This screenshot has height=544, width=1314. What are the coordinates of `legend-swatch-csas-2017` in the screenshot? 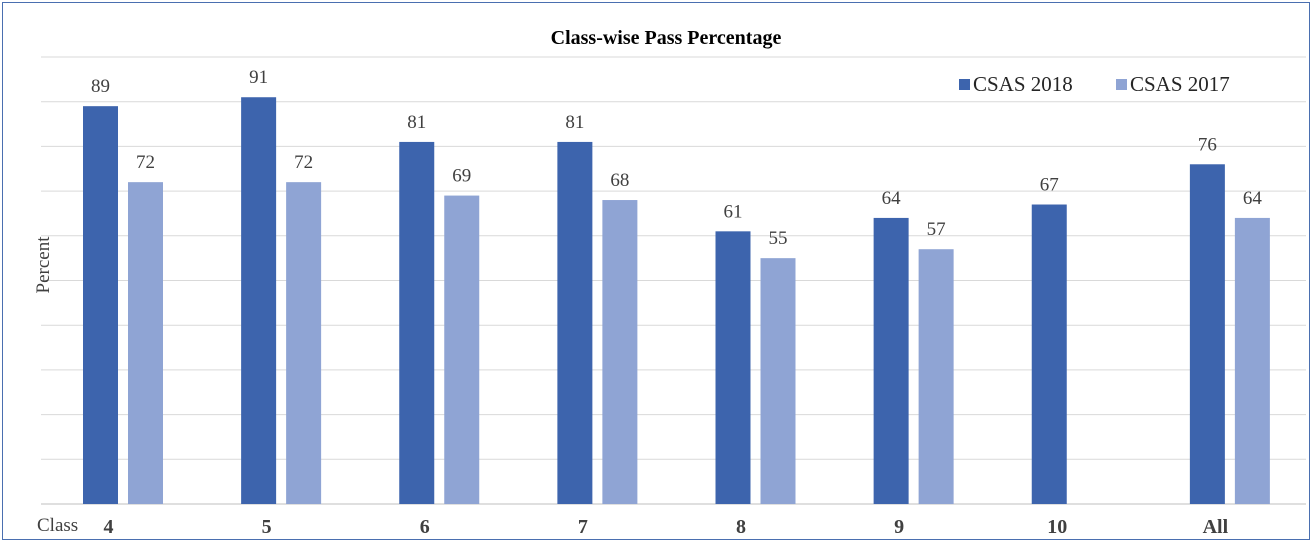 It's located at (1121, 84).